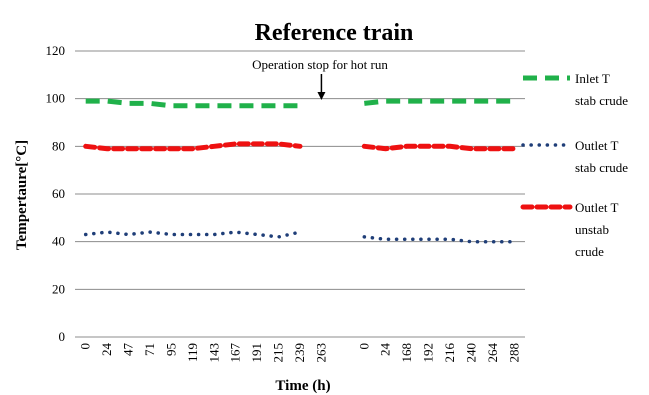  What do you see at coordinates (213, 353) in the screenshot?
I see `x-tick-label: 143` at bounding box center [213, 353].